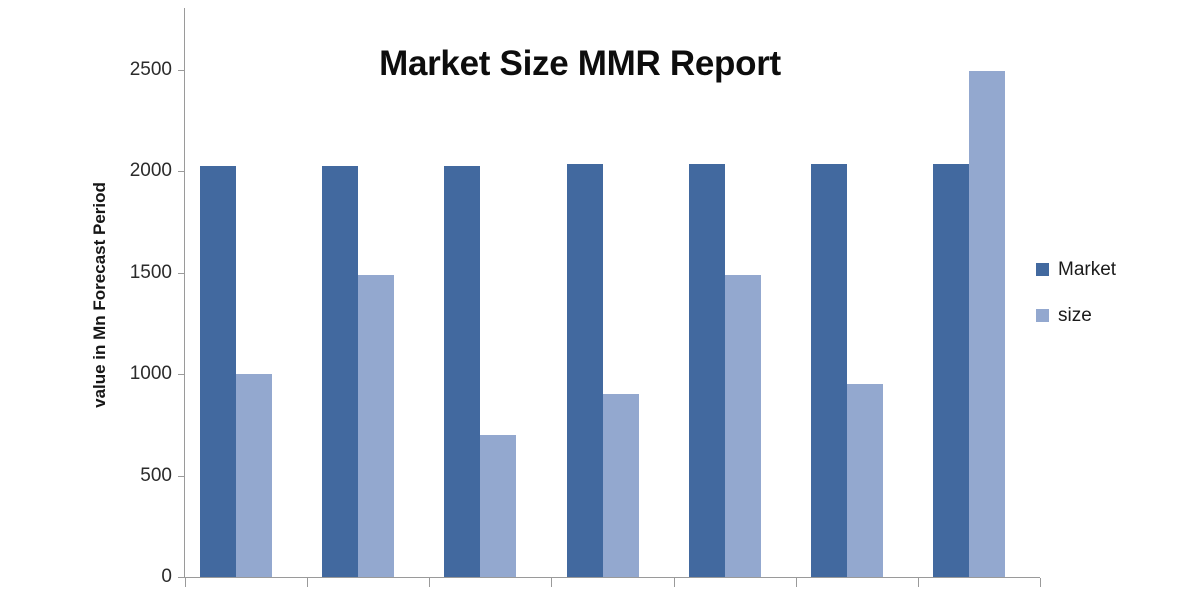  What do you see at coordinates (184, 293) in the screenshot?
I see `y-axis-line` at bounding box center [184, 293].